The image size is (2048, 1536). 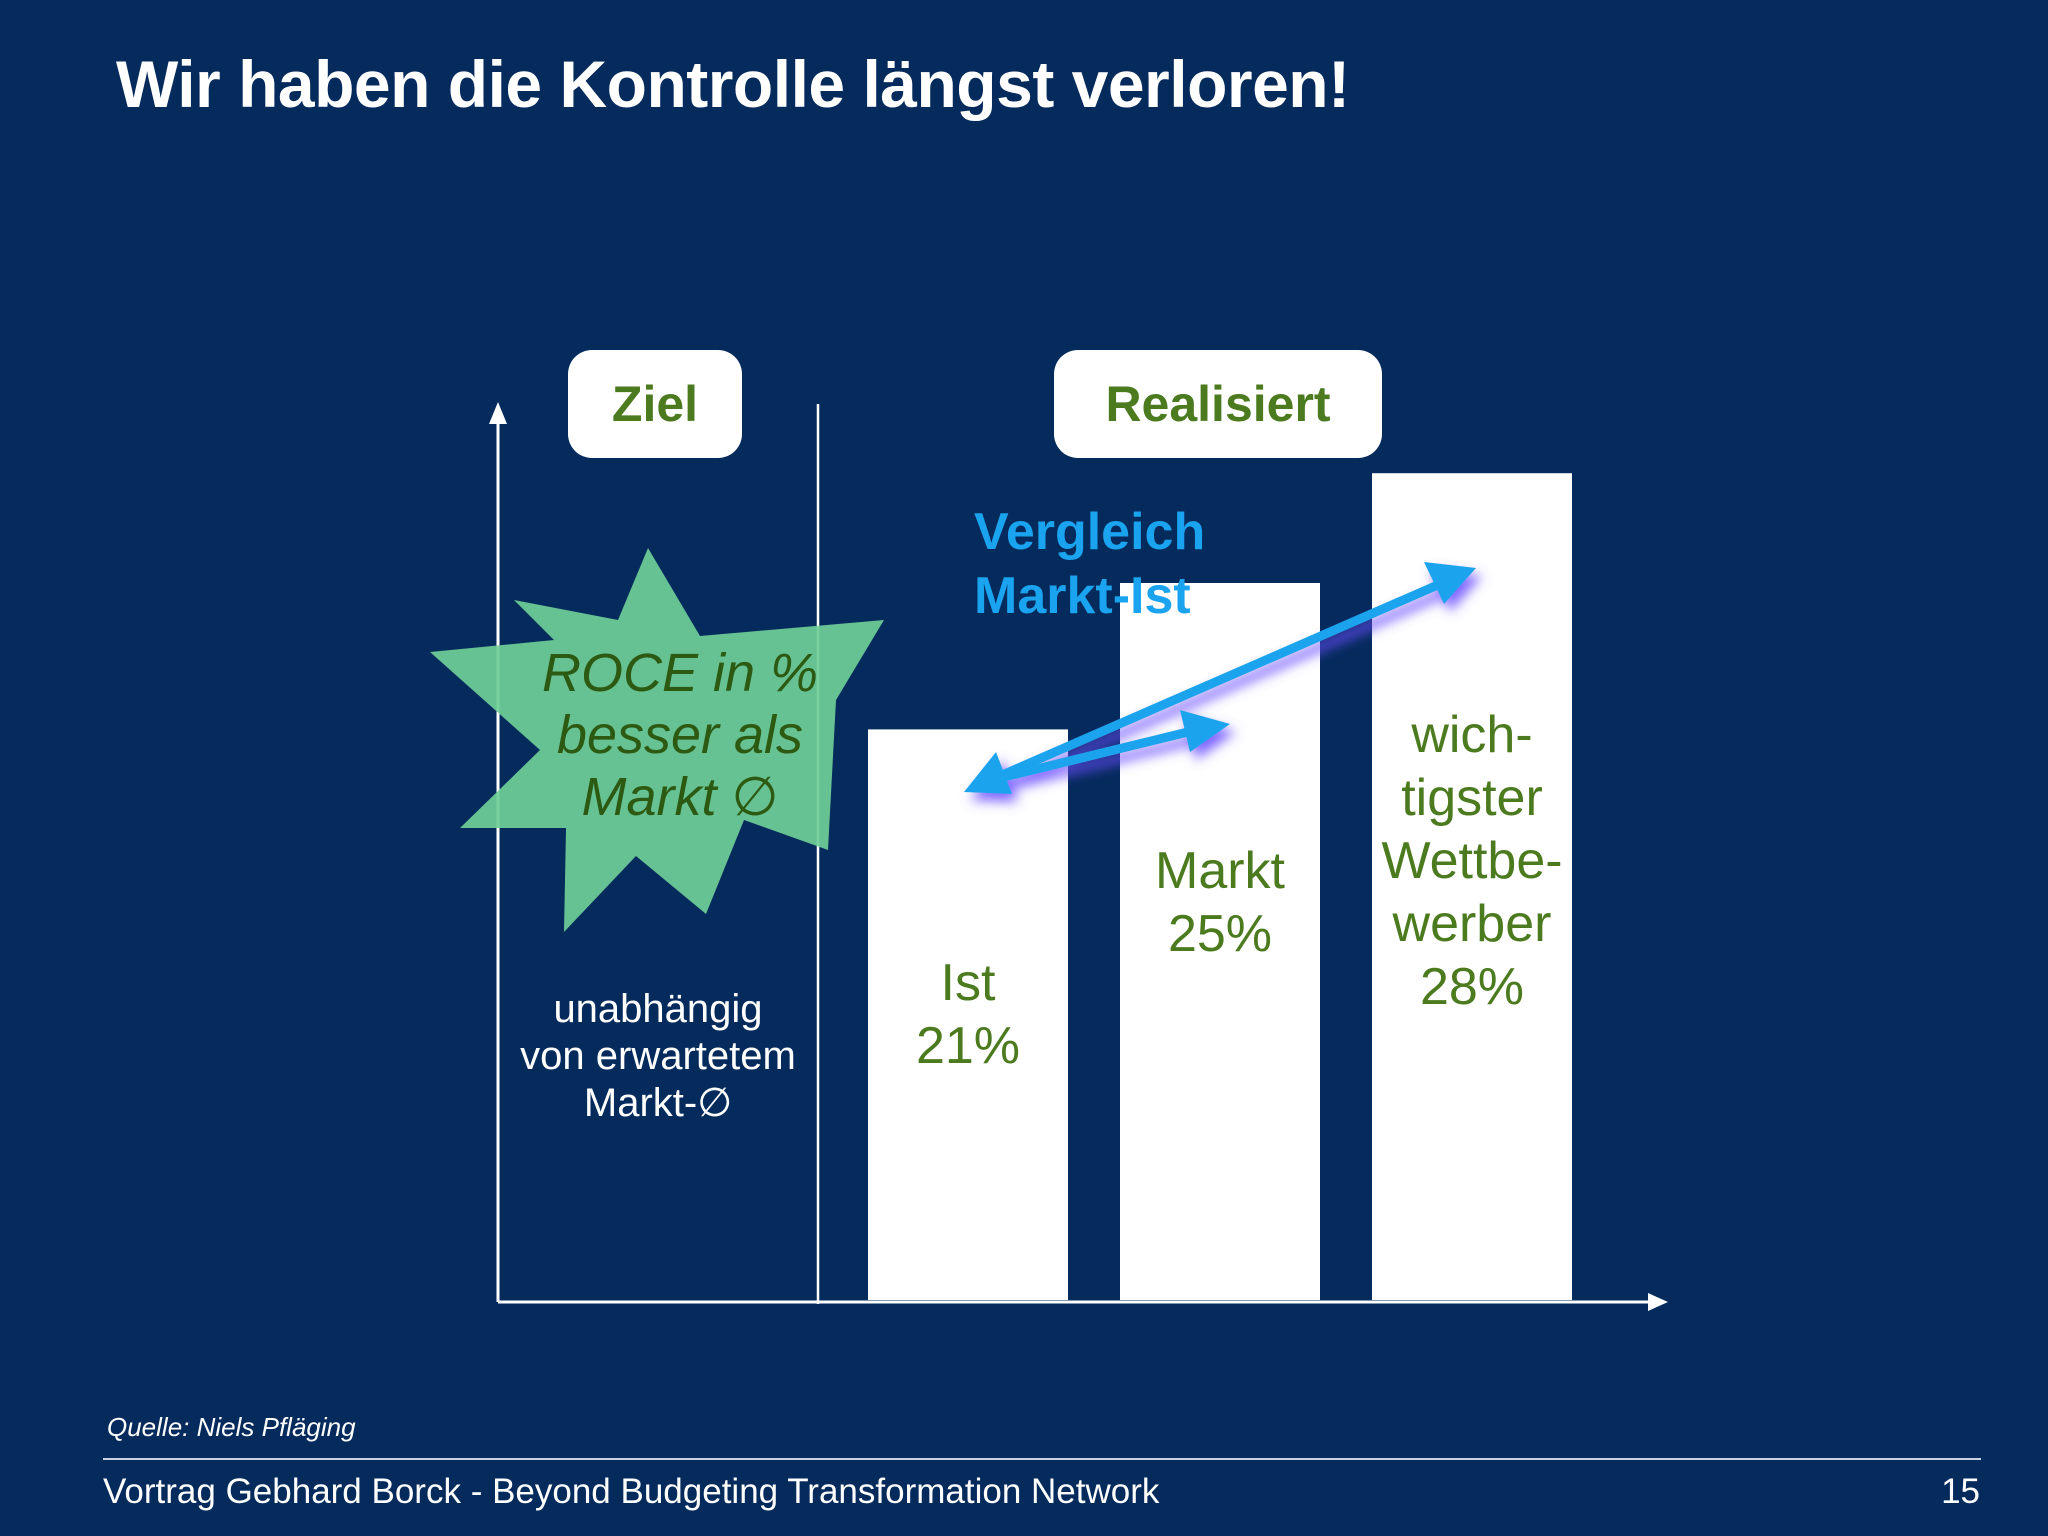 I want to click on x-axis-arrowhead, so click(x=1658, y=1302).